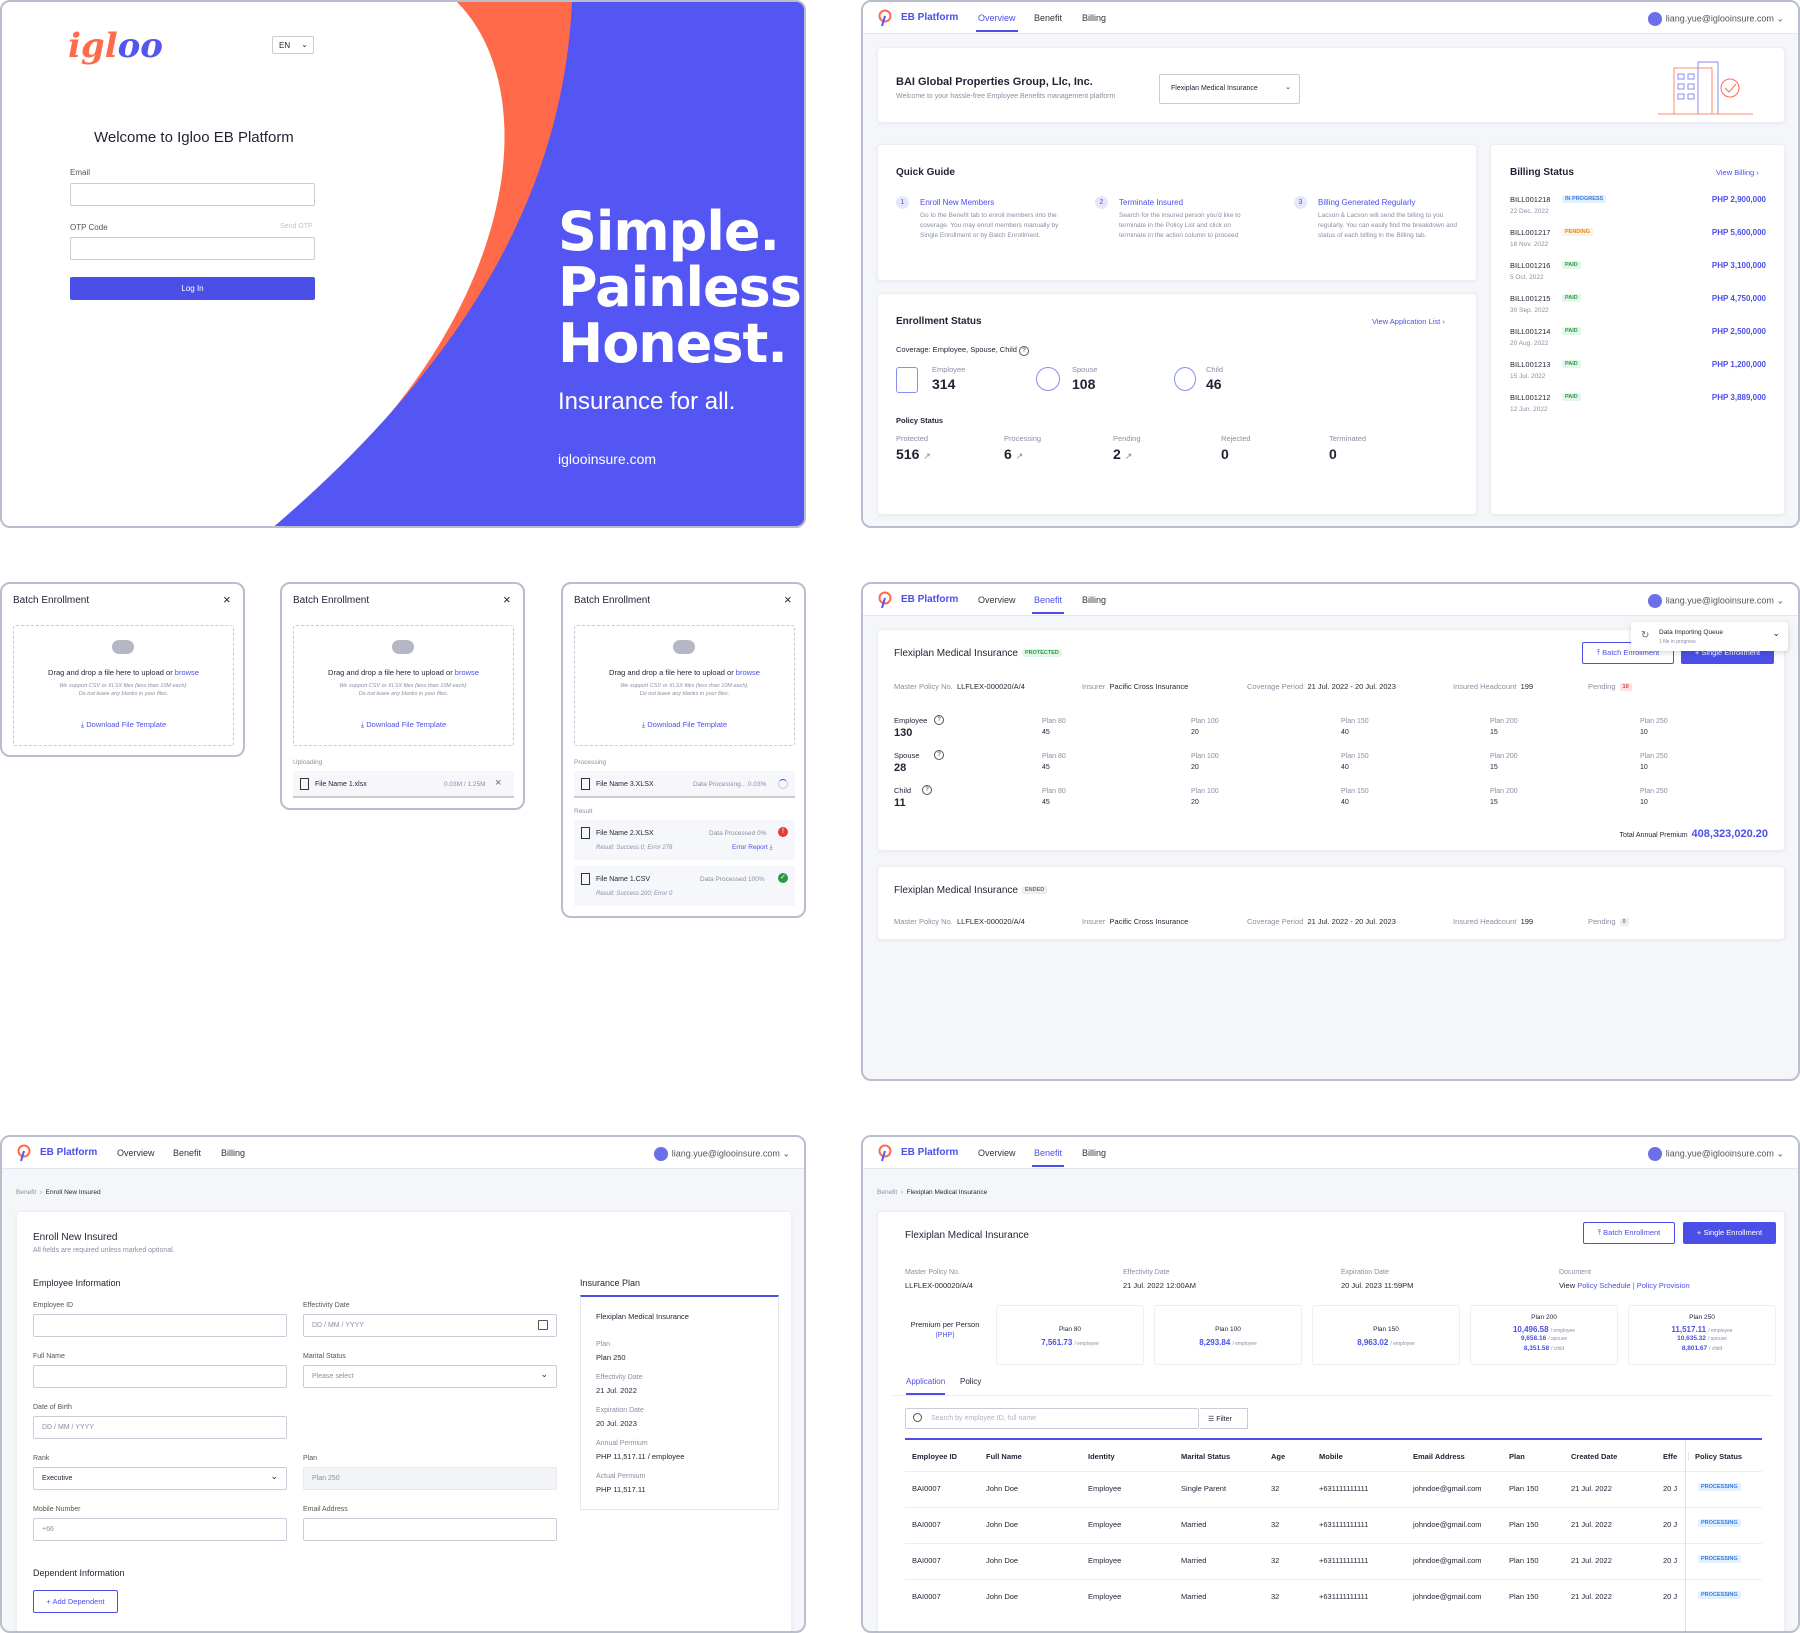 The image size is (1800, 1633). Describe the element at coordinates (1670, 1524) in the screenshot. I see `table-cell: 20 J` at that location.